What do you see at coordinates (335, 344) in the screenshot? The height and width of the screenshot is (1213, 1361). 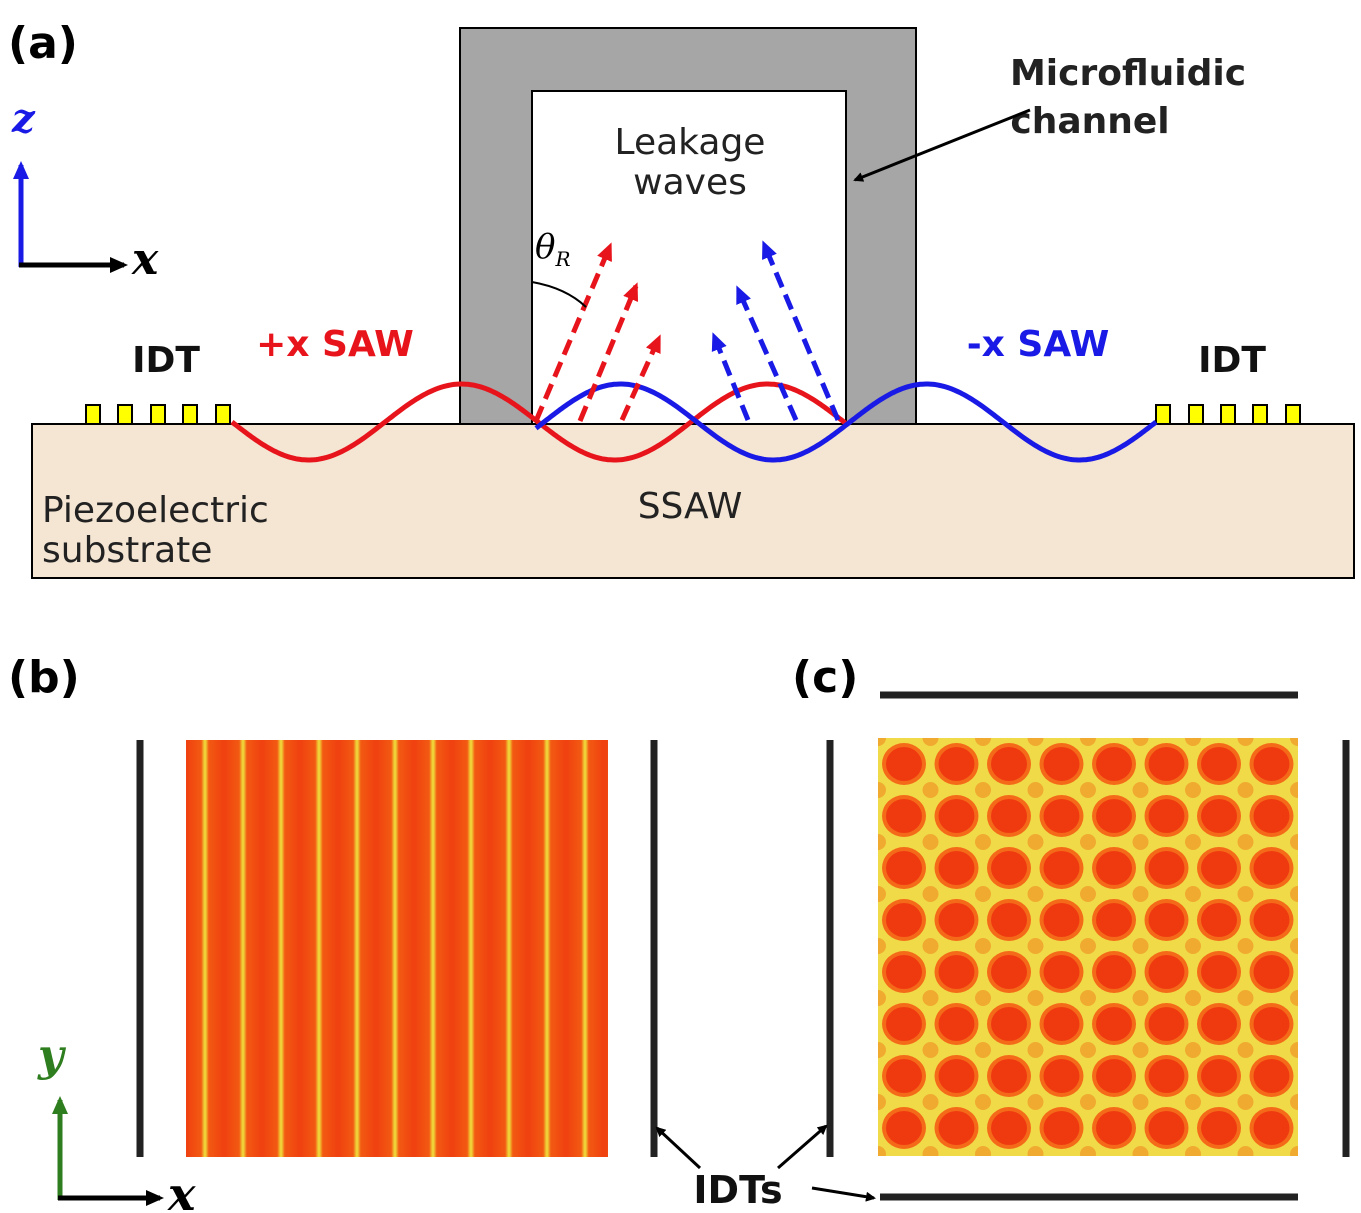 I see `plus-x-saw-label: +x SAW` at bounding box center [335, 344].